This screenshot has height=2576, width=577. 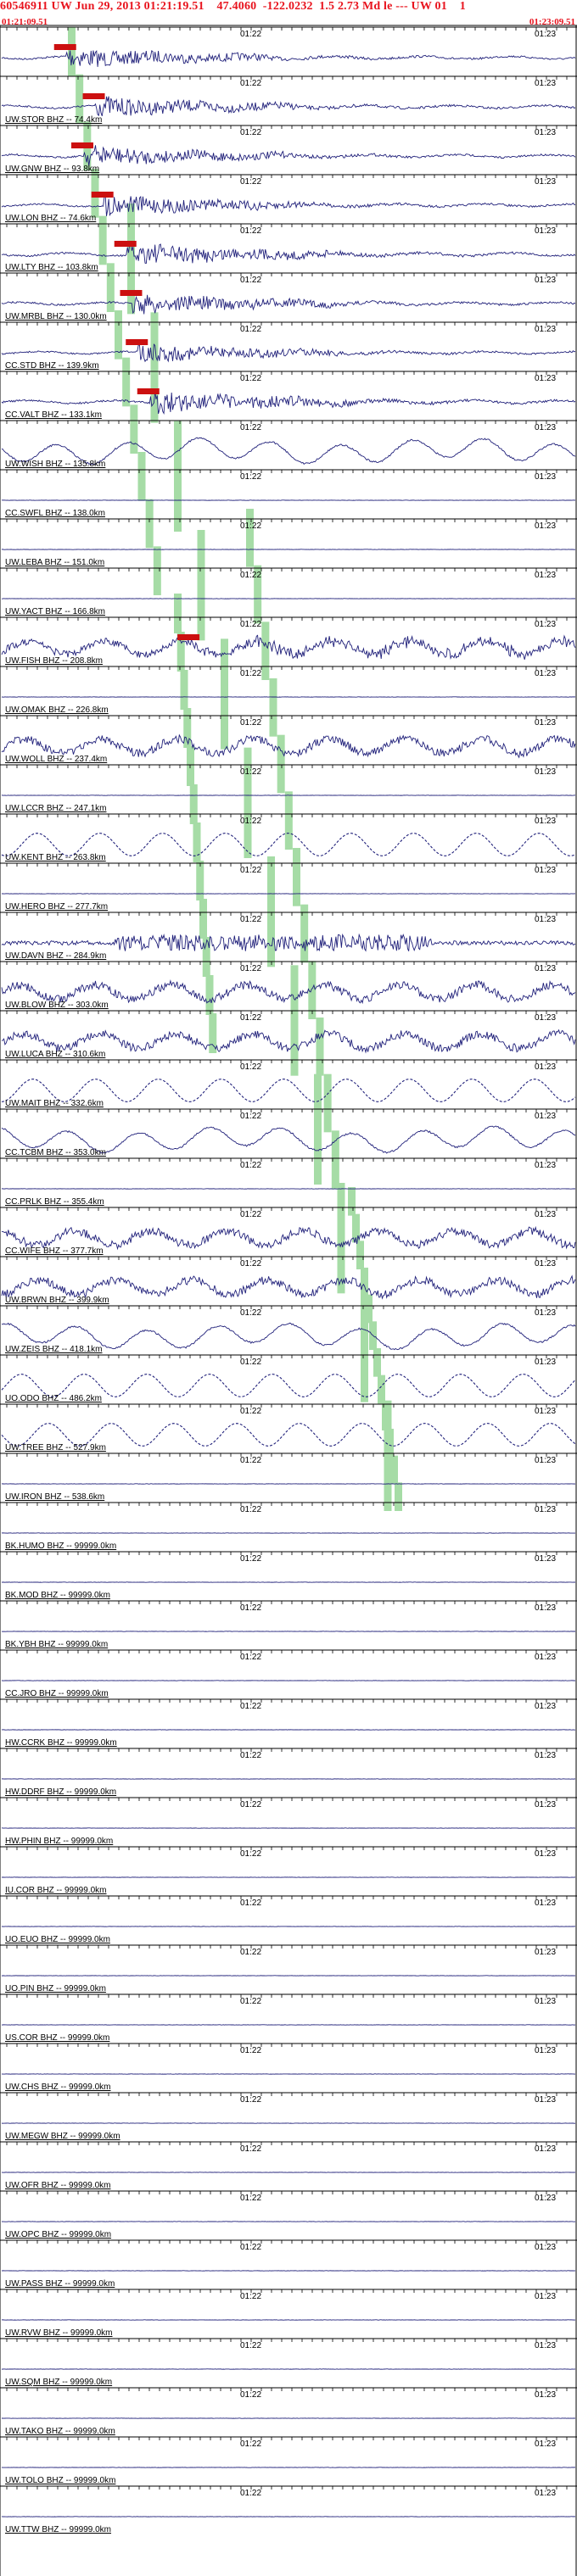 I want to click on station-label: CC.VALT BHZ -- 133.1km, so click(x=53, y=415).